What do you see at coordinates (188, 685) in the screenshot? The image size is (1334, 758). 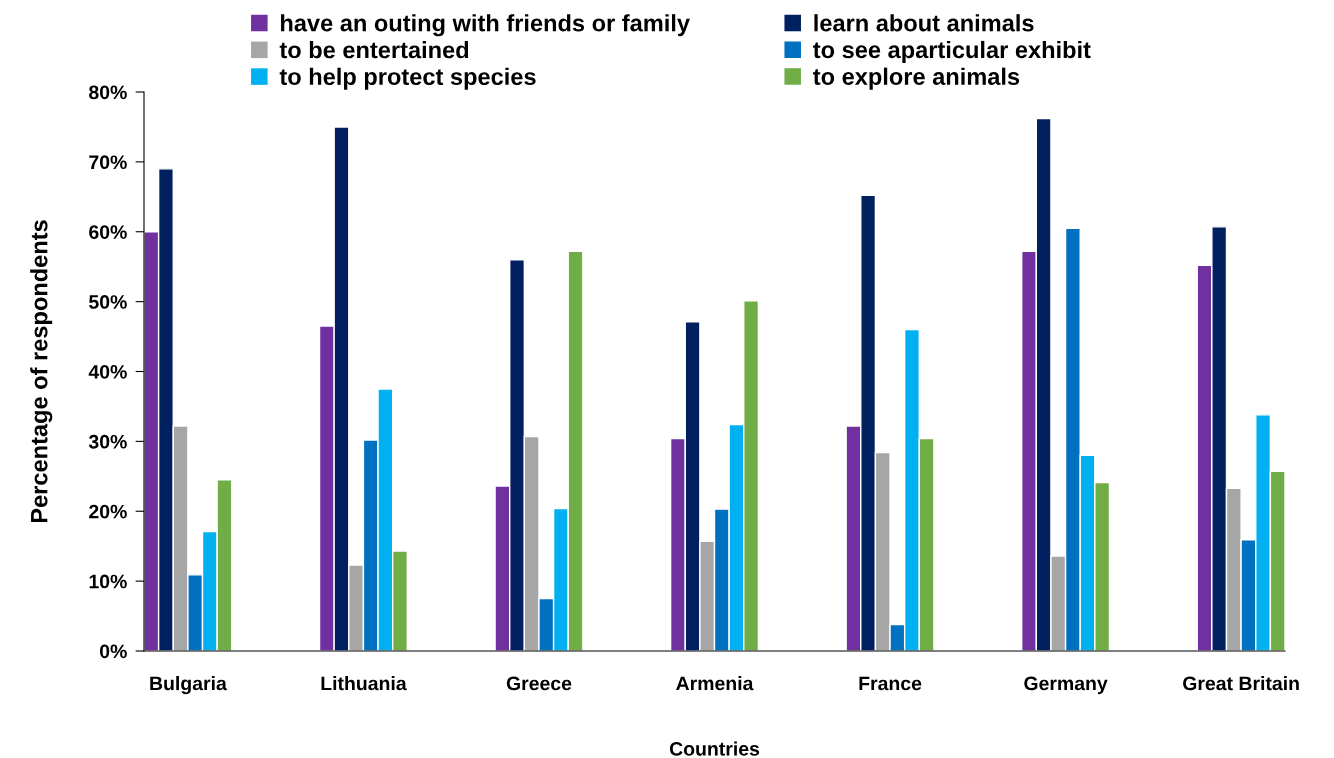 I see `x-tick-label: Bulgaria` at bounding box center [188, 685].